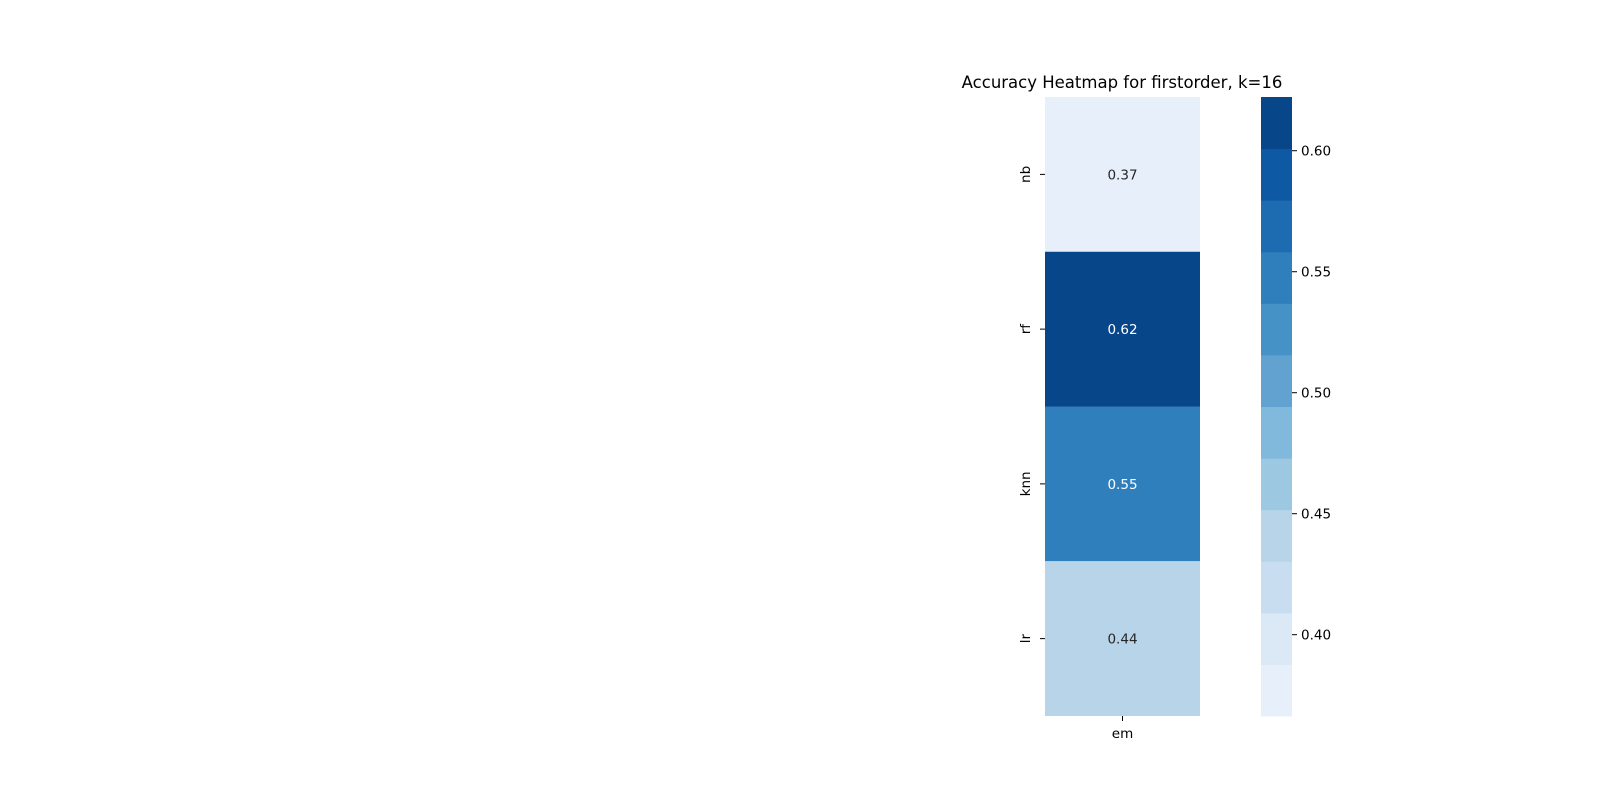 Image resolution: width=1600 pixels, height=800 pixels. What do you see at coordinates (1031, 404) in the screenshot?
I see `y-axis: nb rf knn lr` at bounding box center [1031, 404].